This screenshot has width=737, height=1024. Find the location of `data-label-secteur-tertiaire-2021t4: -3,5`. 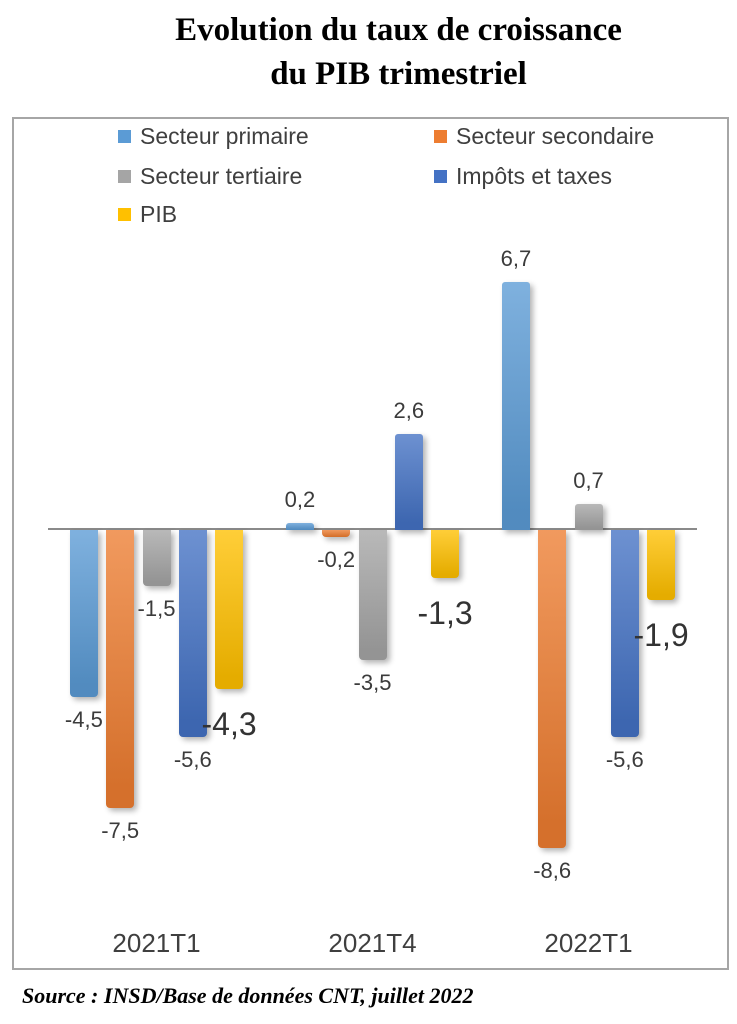

data-label-secteur-tertiaire-2021t4: -3,5 is located at coordinates (372, 682).